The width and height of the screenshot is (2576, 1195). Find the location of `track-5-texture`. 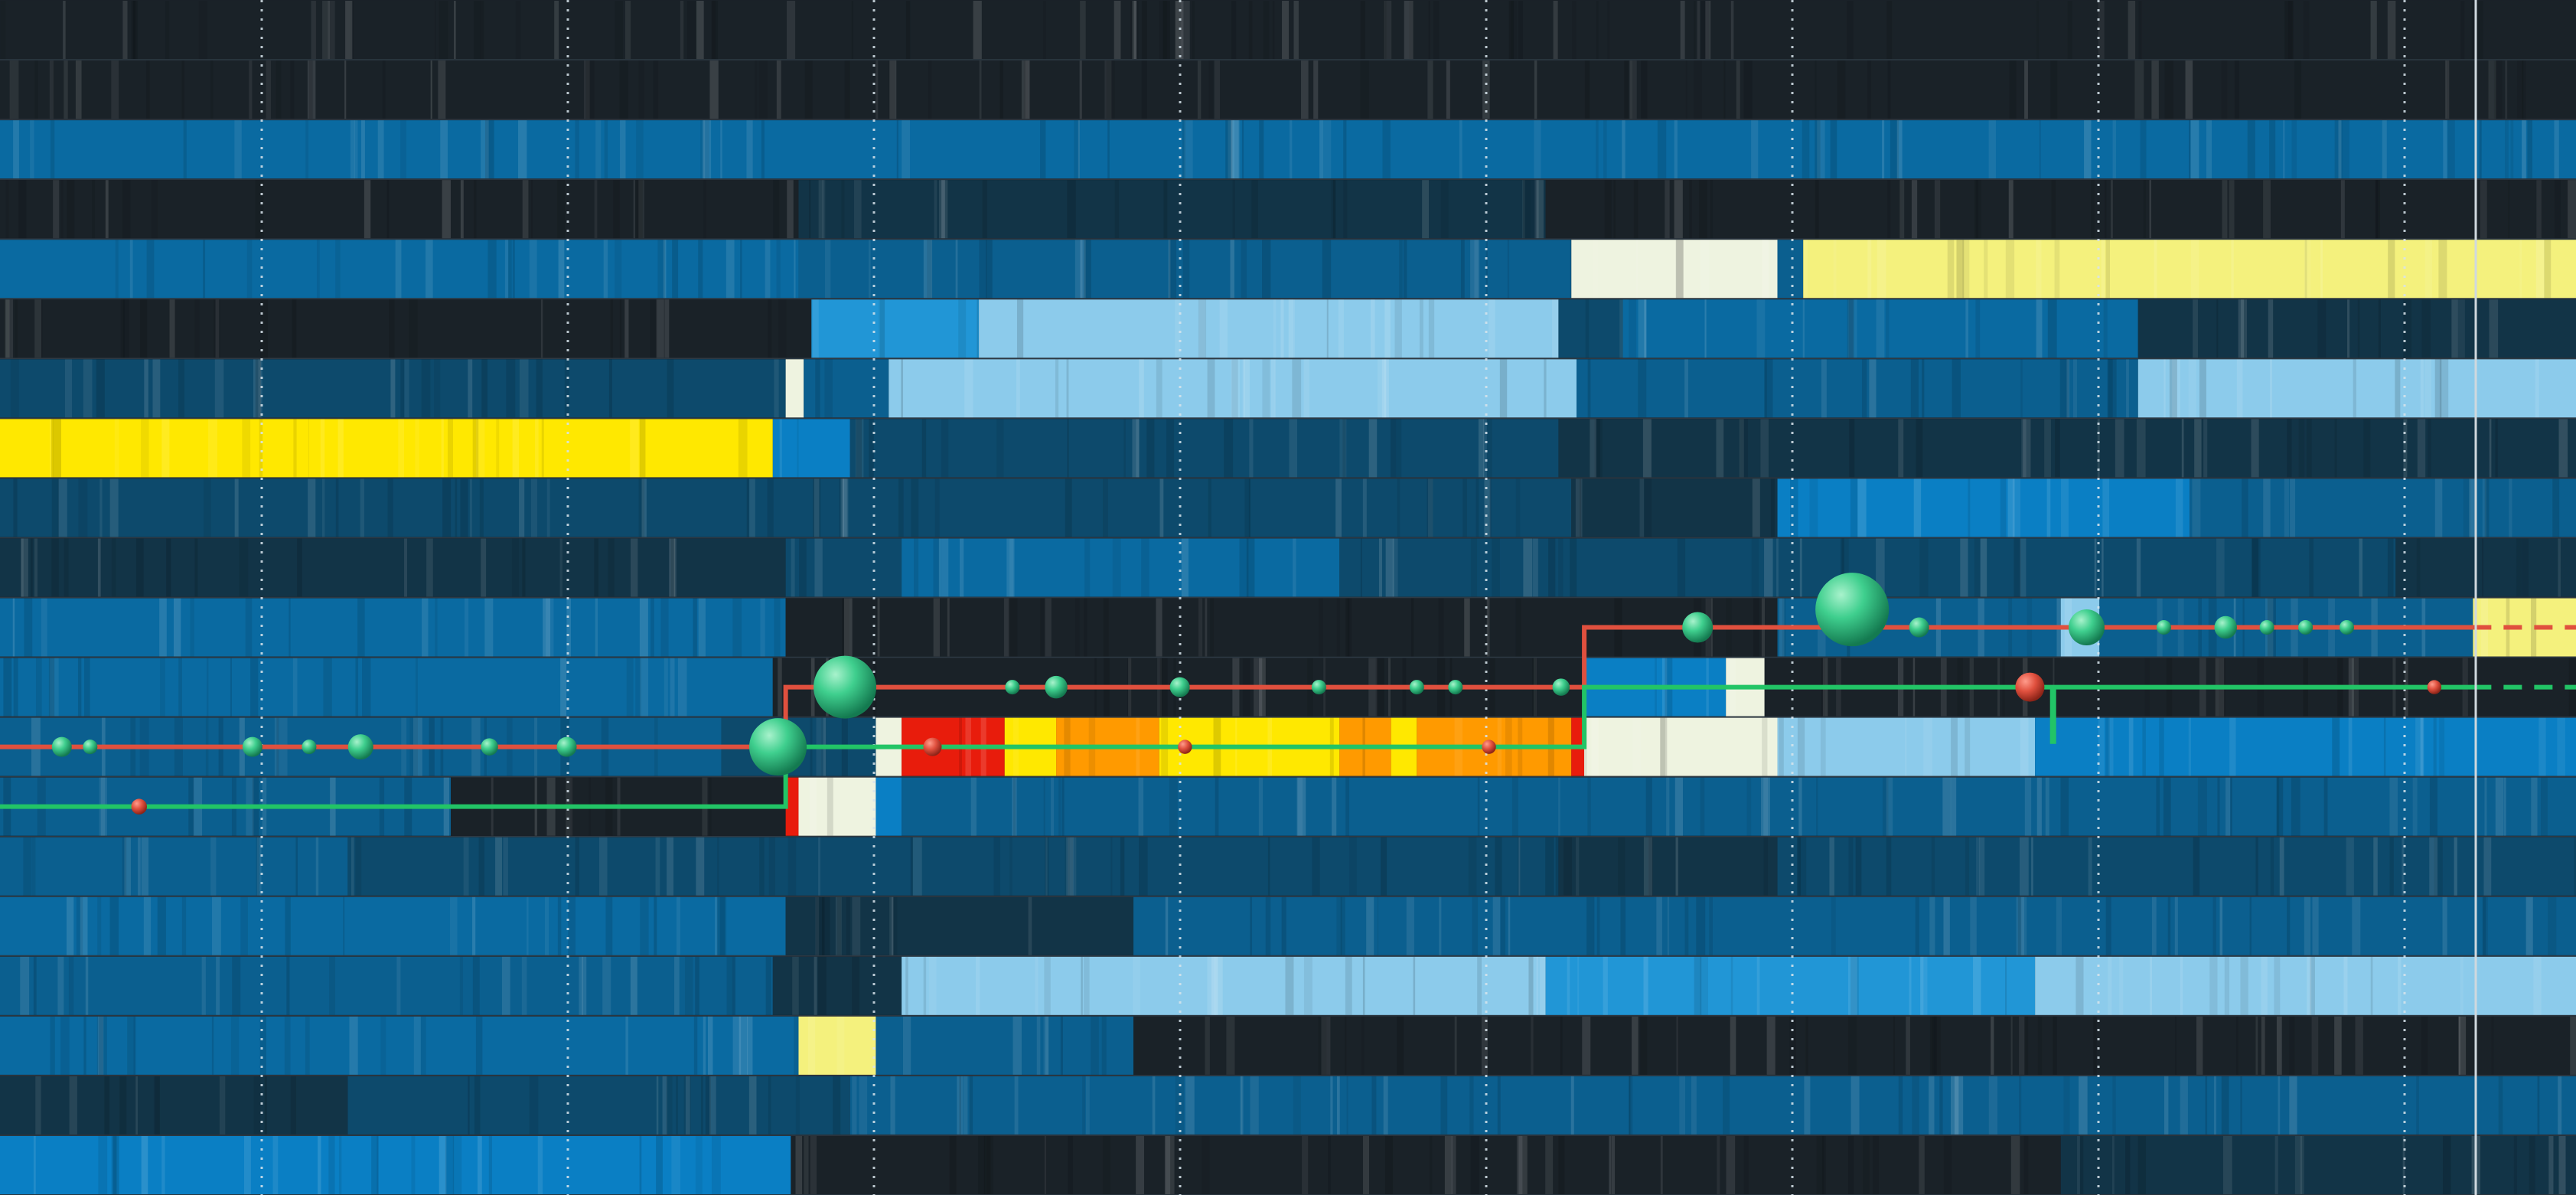

track-5-texture is located at coordinates (1508, 269).